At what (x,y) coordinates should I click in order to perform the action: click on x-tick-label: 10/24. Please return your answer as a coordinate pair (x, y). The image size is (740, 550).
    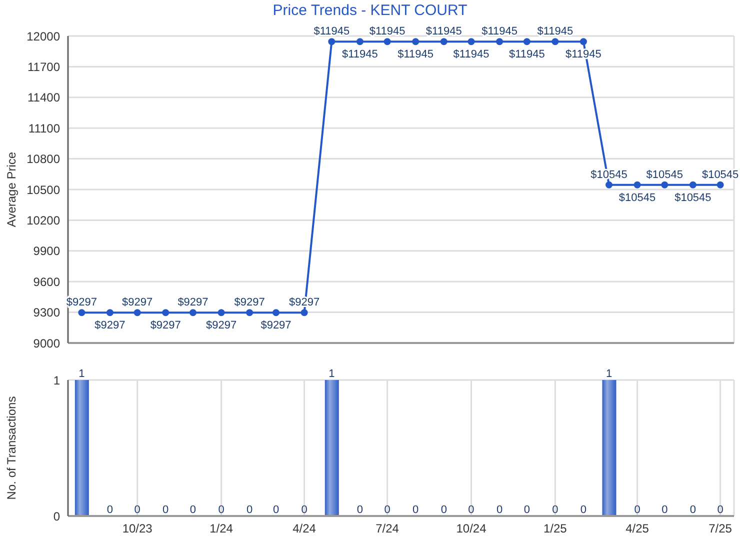
    Looking at the image, I should click on (471, 529).